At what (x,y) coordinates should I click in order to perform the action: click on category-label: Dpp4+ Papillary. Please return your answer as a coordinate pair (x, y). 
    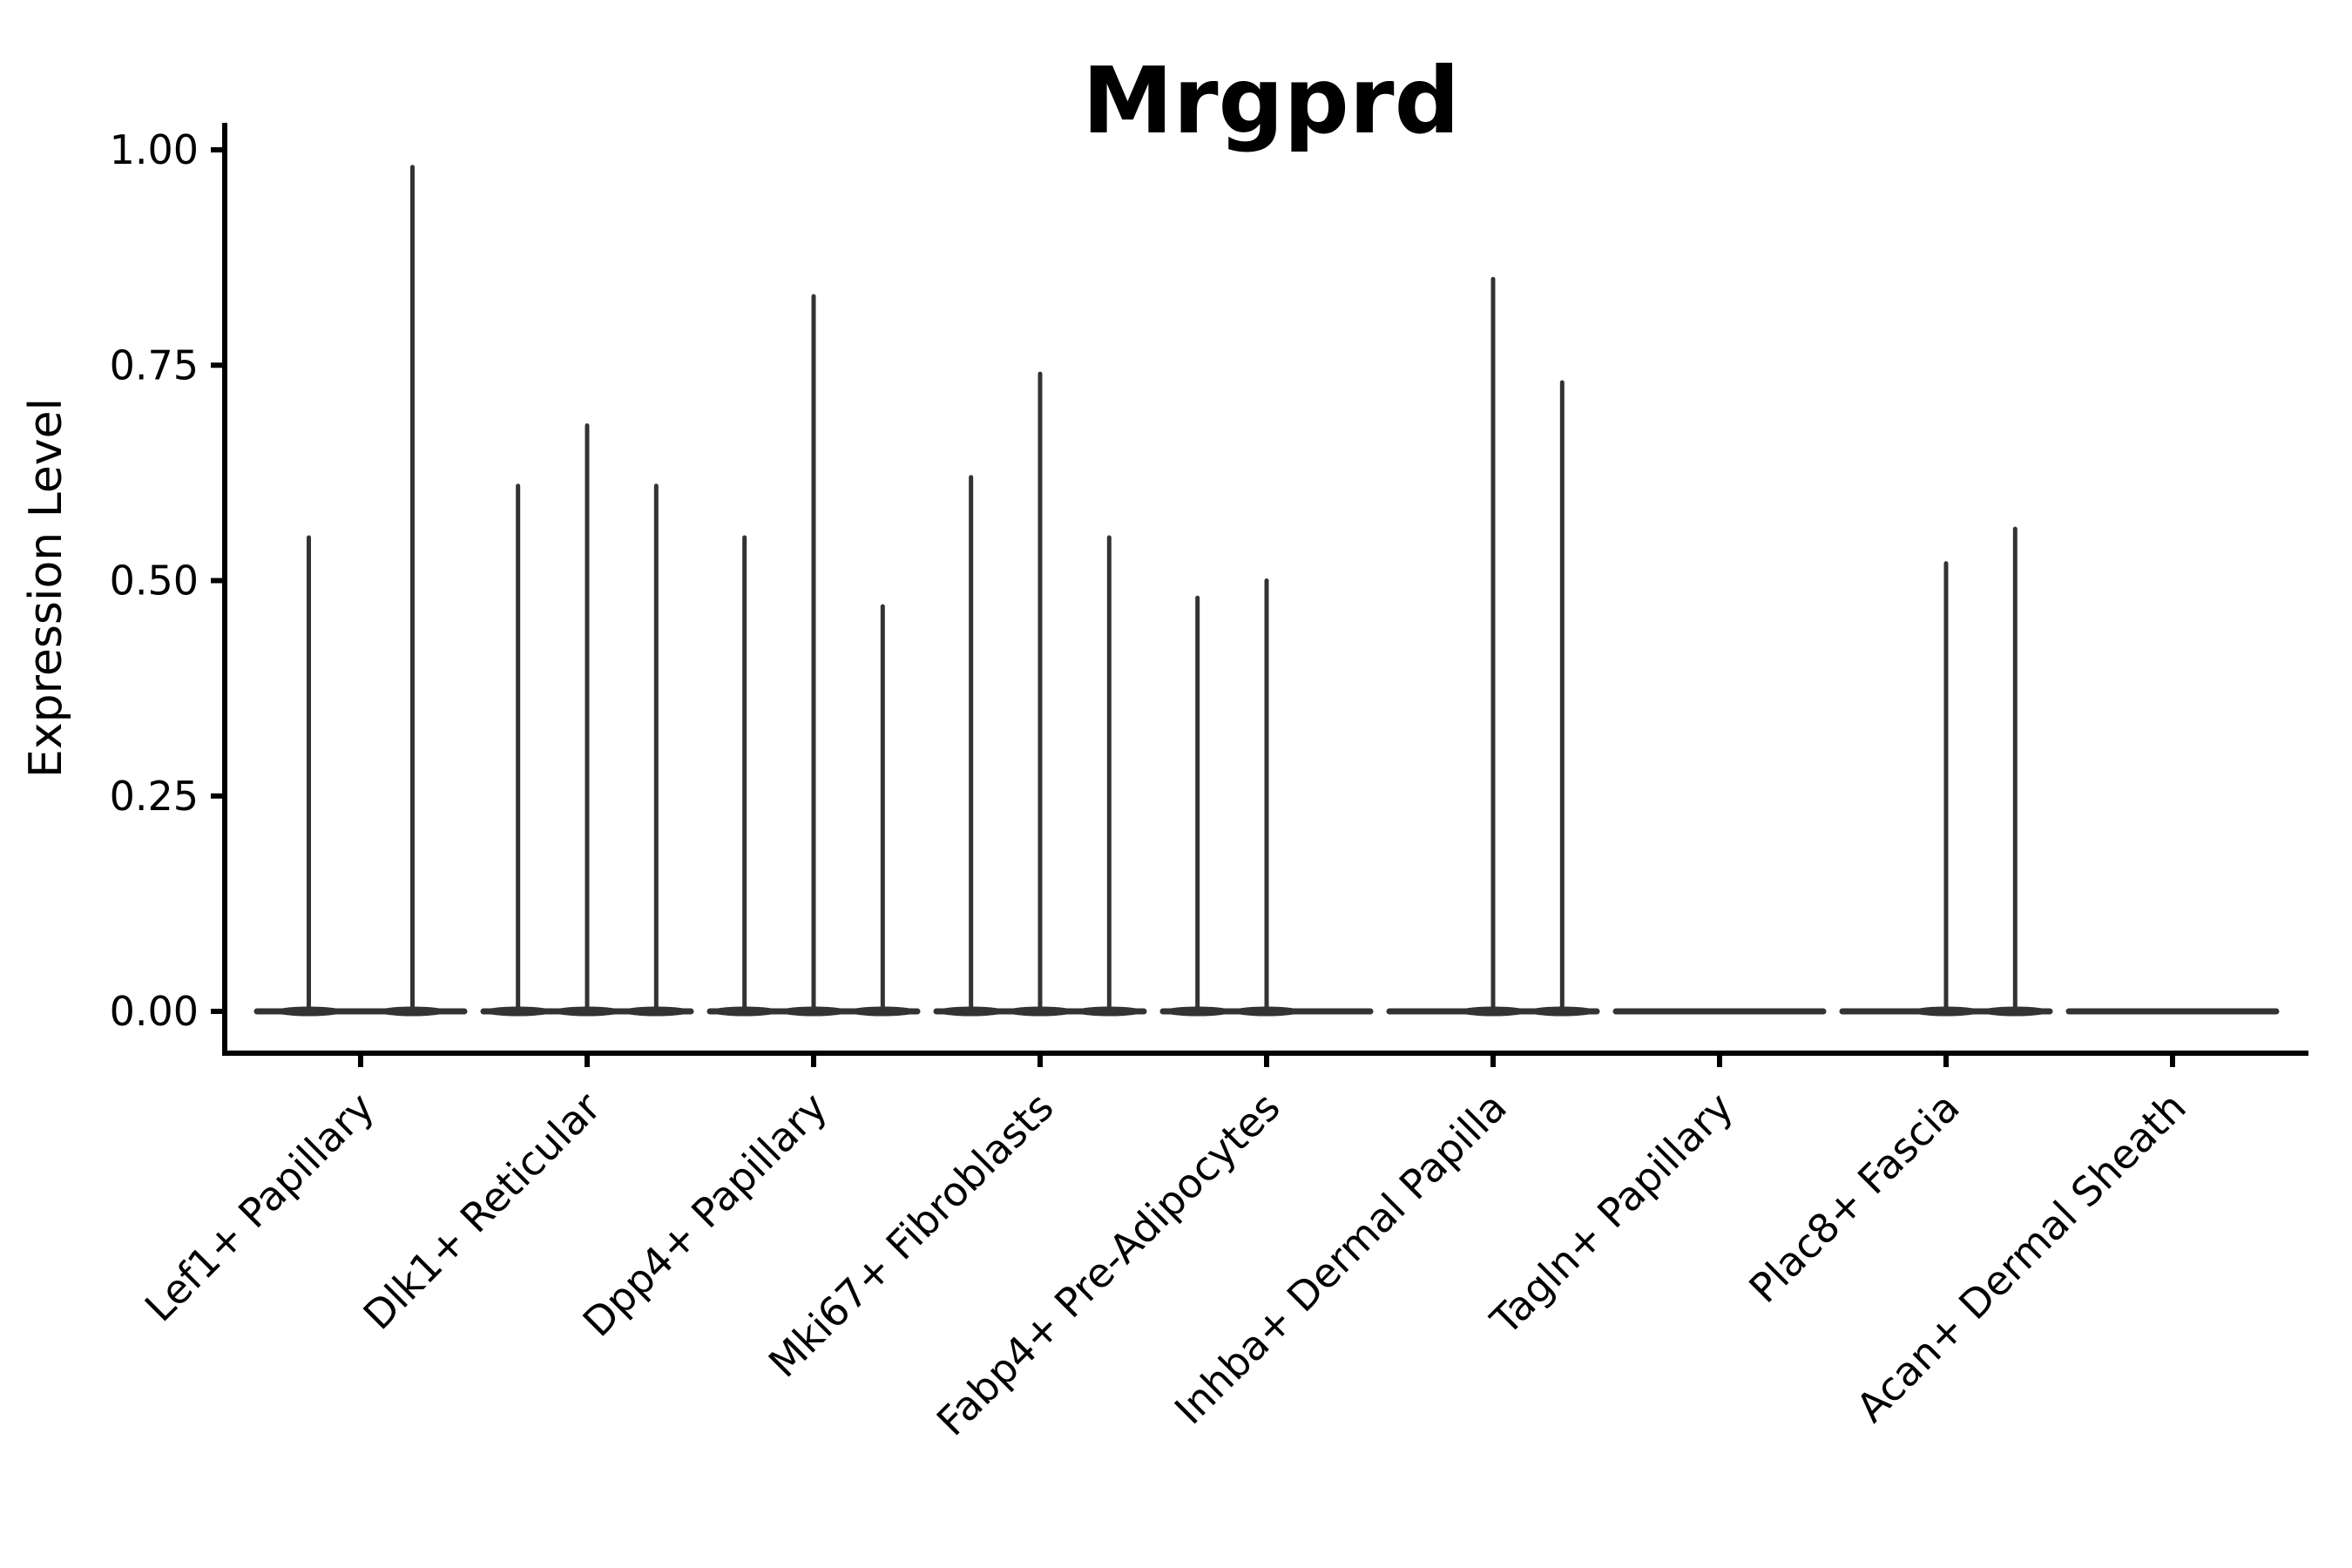
    Looking at the image, I should click on (705, 1215).